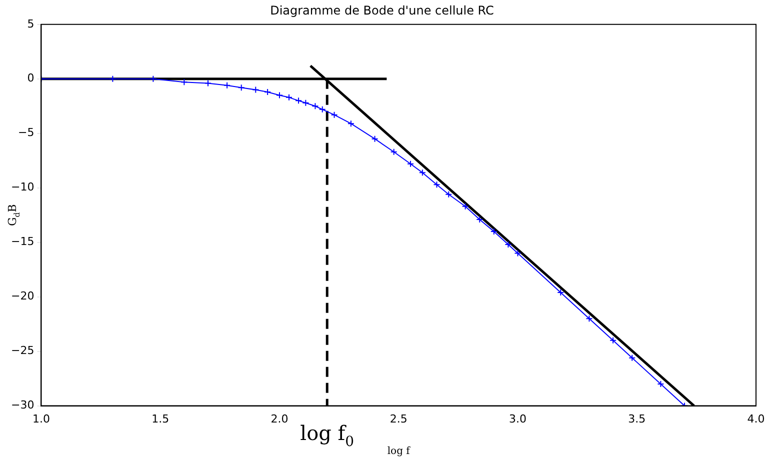 This screenshot has height=469, width=768. I want to click on x-tick-label: 1.5, so click(161, 419).